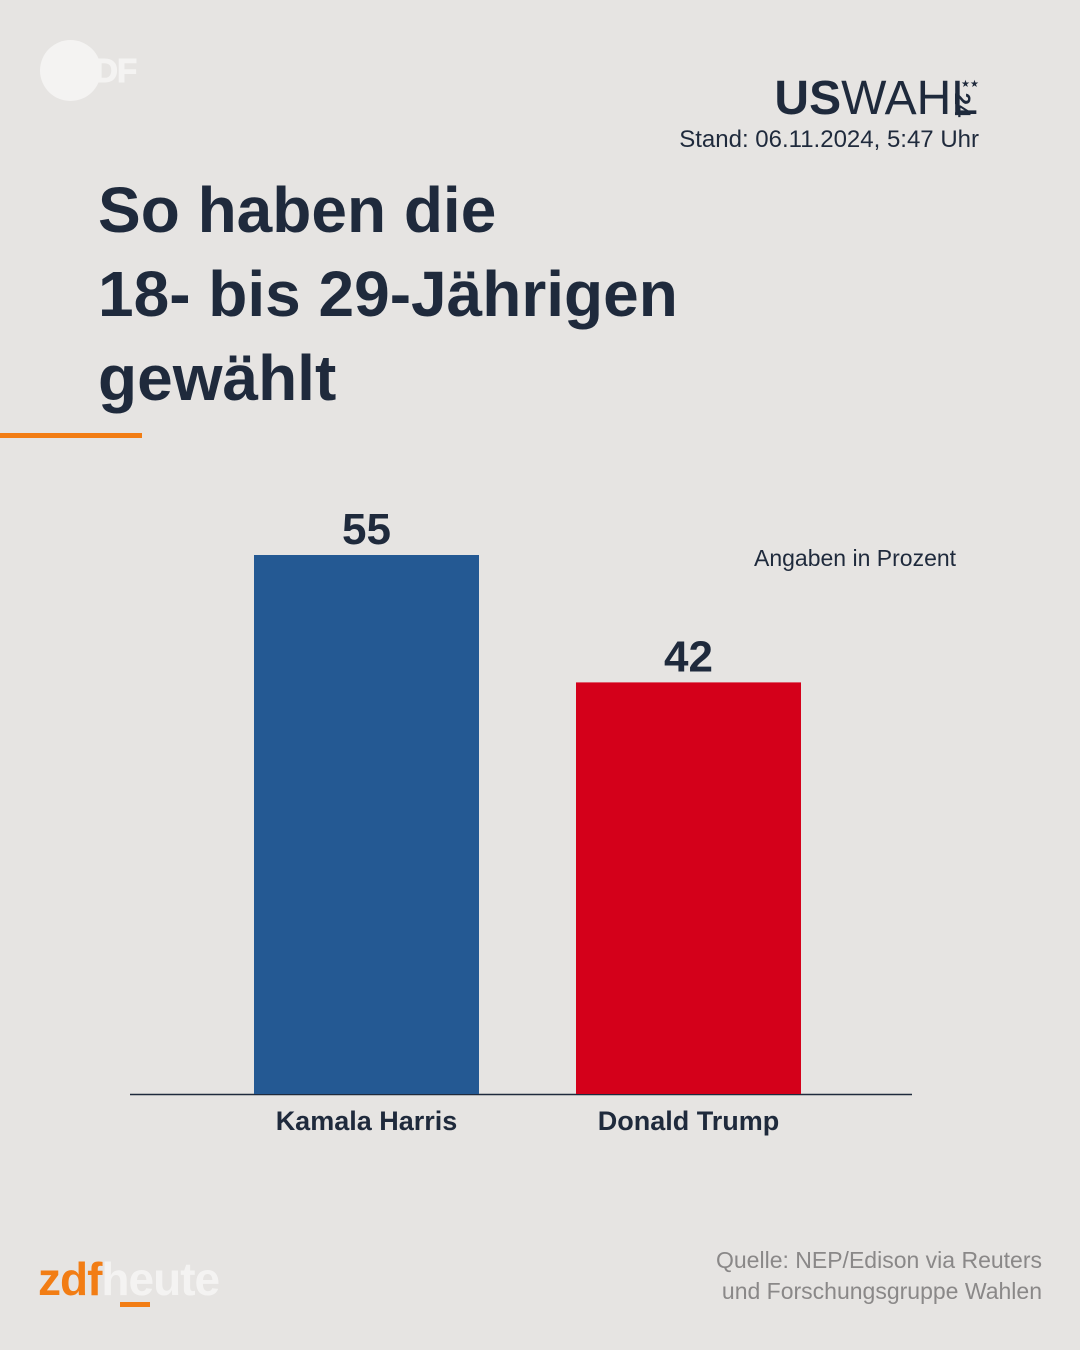  What do you see at coordinates (970, 84) in the screenshot?
I see `uswahl-stars: ★★` at bounding box center [970, 84].